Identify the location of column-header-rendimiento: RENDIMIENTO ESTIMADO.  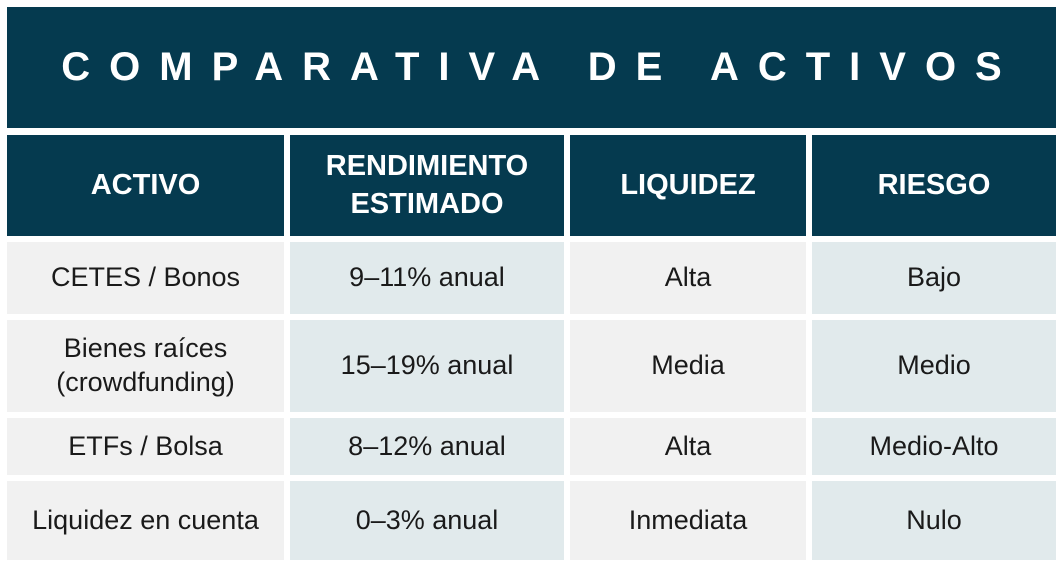
(427, 185).